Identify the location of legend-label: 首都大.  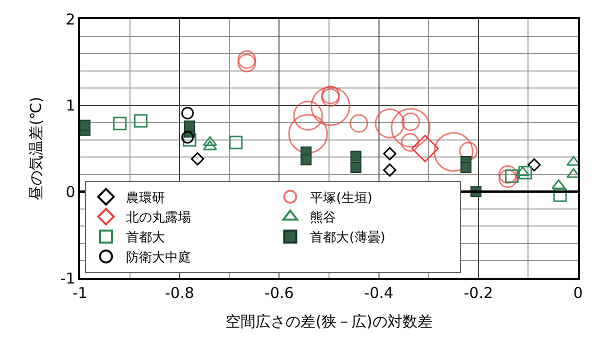
(145, 238).